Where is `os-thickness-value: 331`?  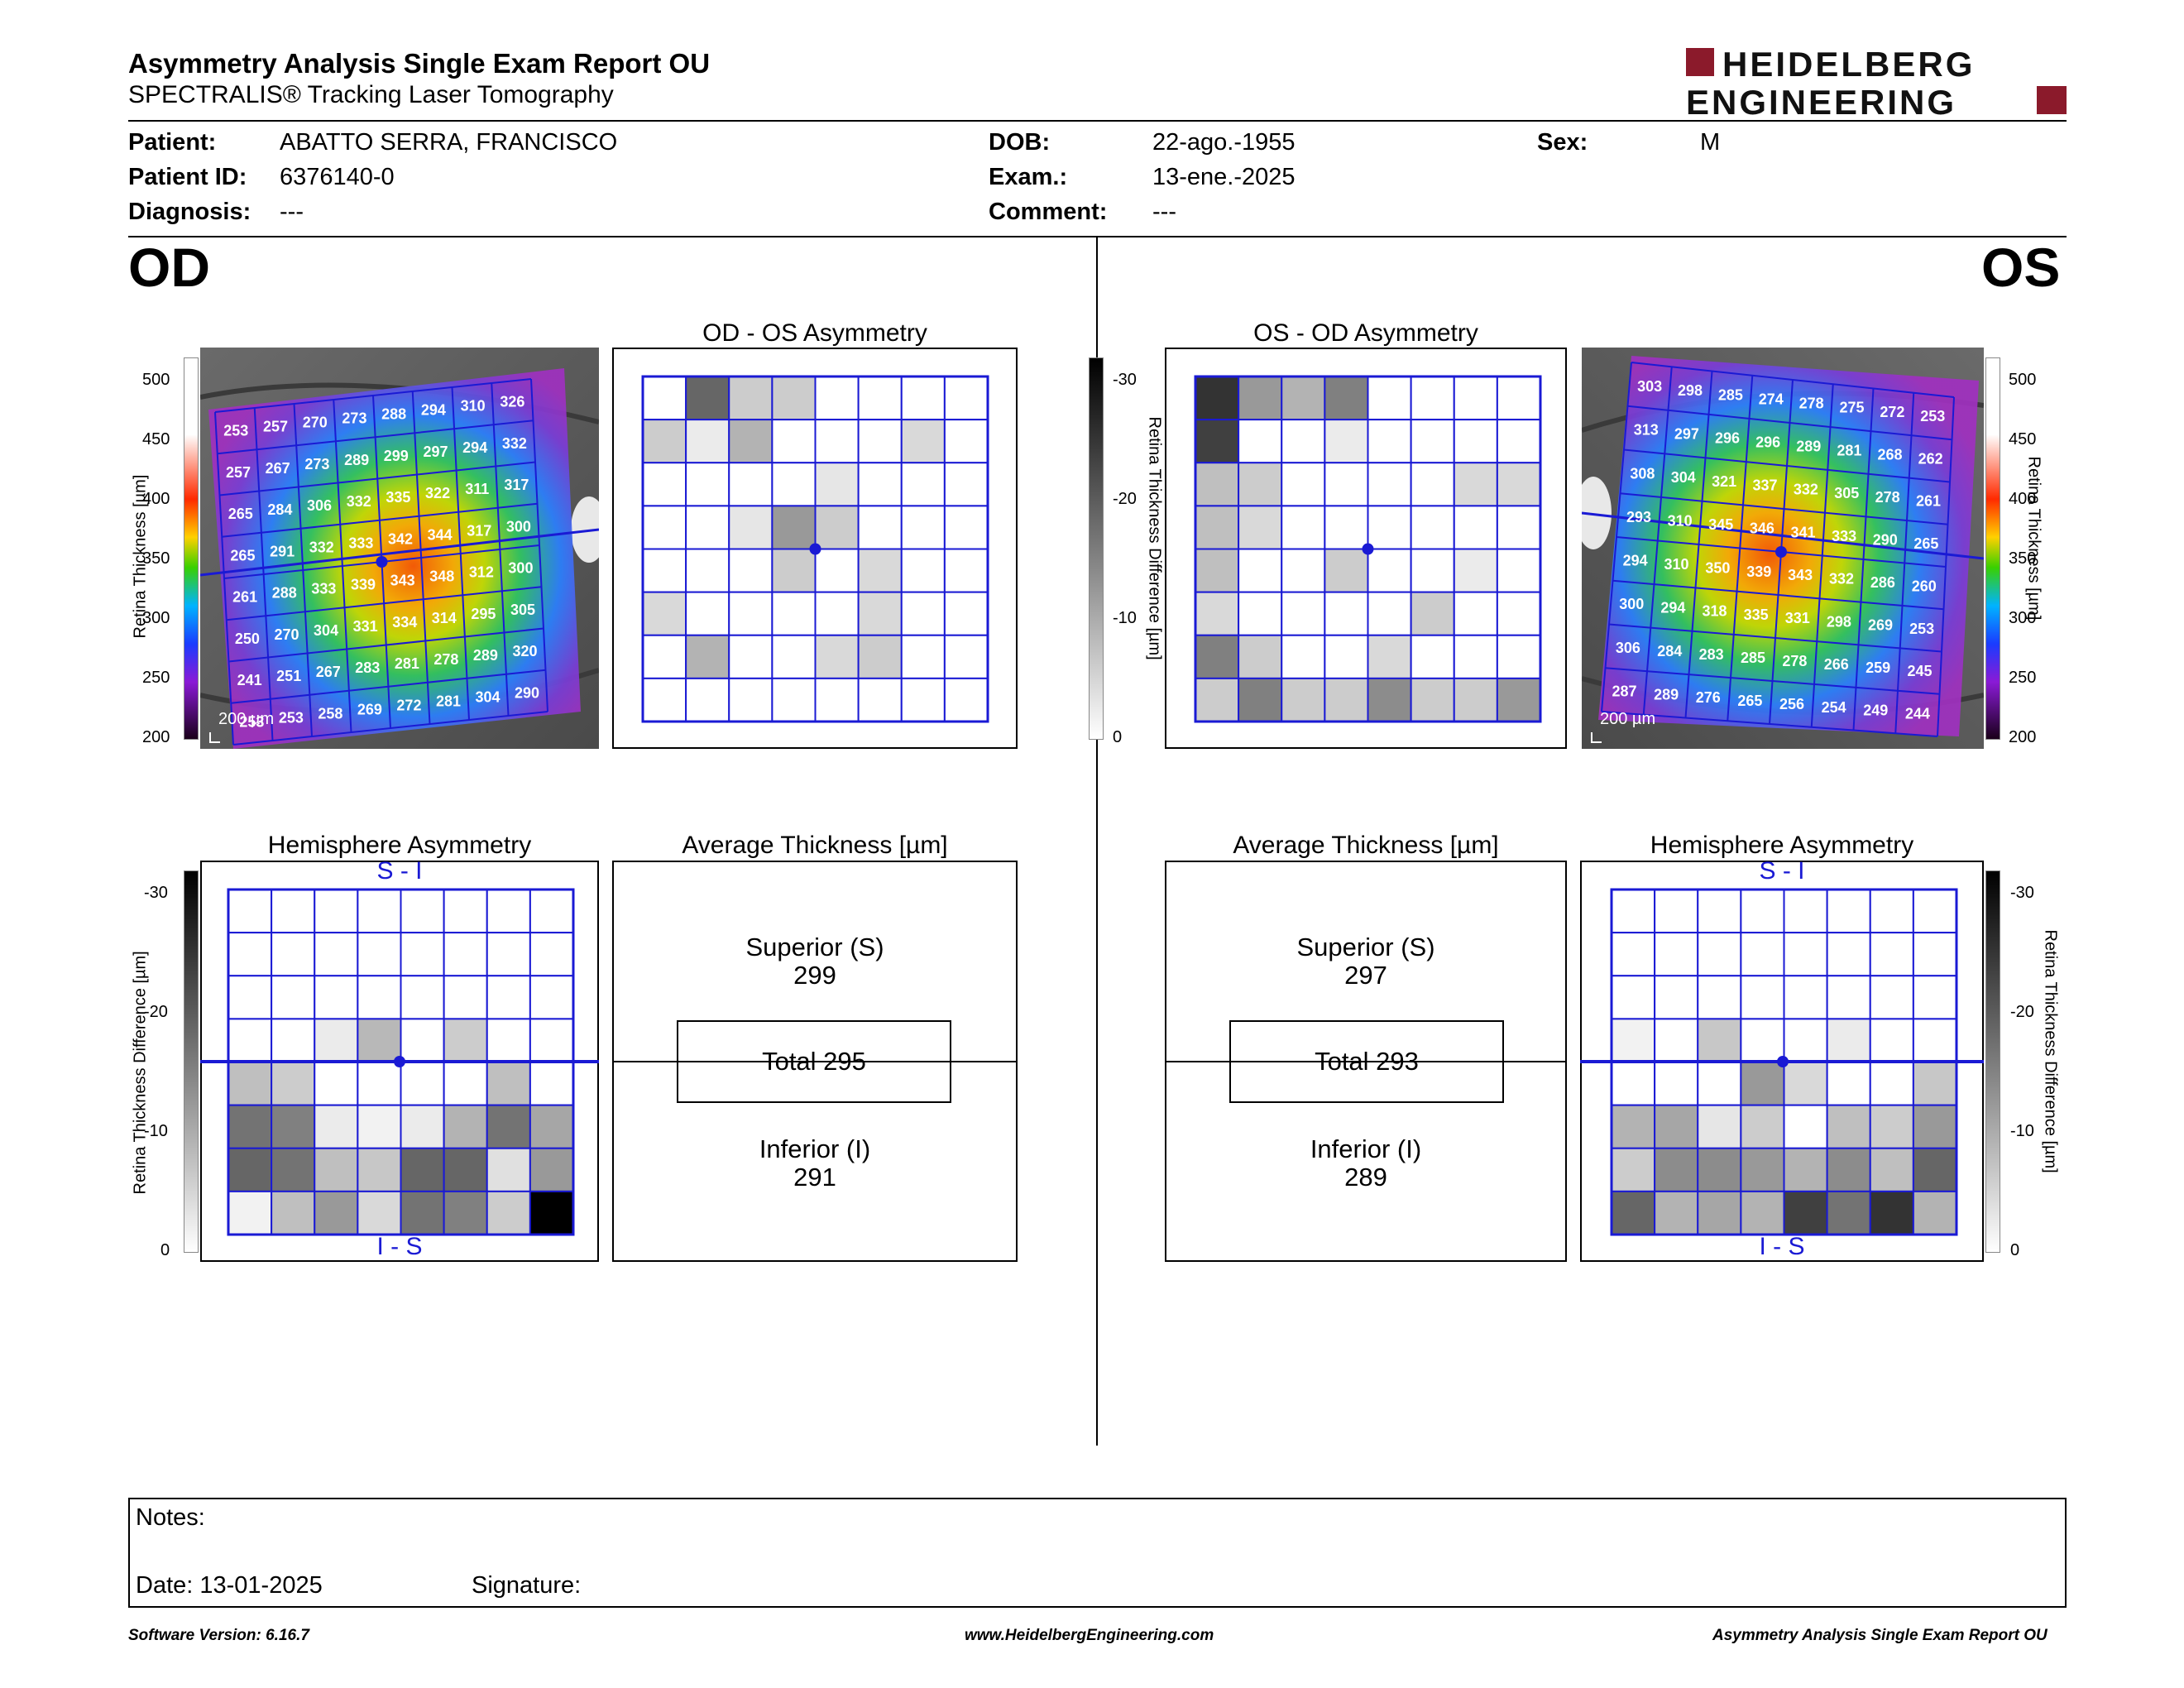
os-thickness-value: 331 is located at coordinates (1797, 618).